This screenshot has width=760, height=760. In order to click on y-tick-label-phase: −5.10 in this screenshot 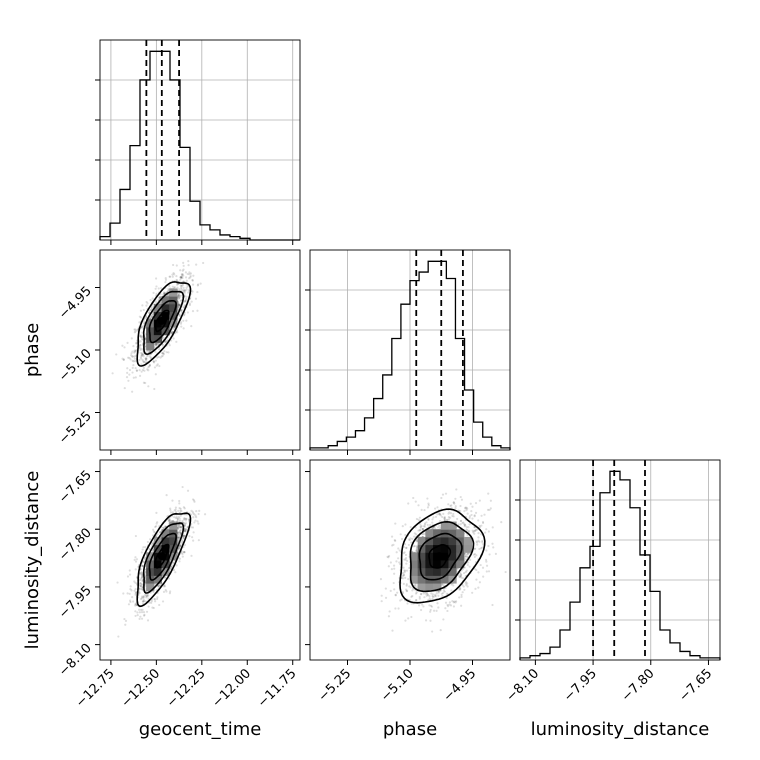, I will do `click(75, 365)`.